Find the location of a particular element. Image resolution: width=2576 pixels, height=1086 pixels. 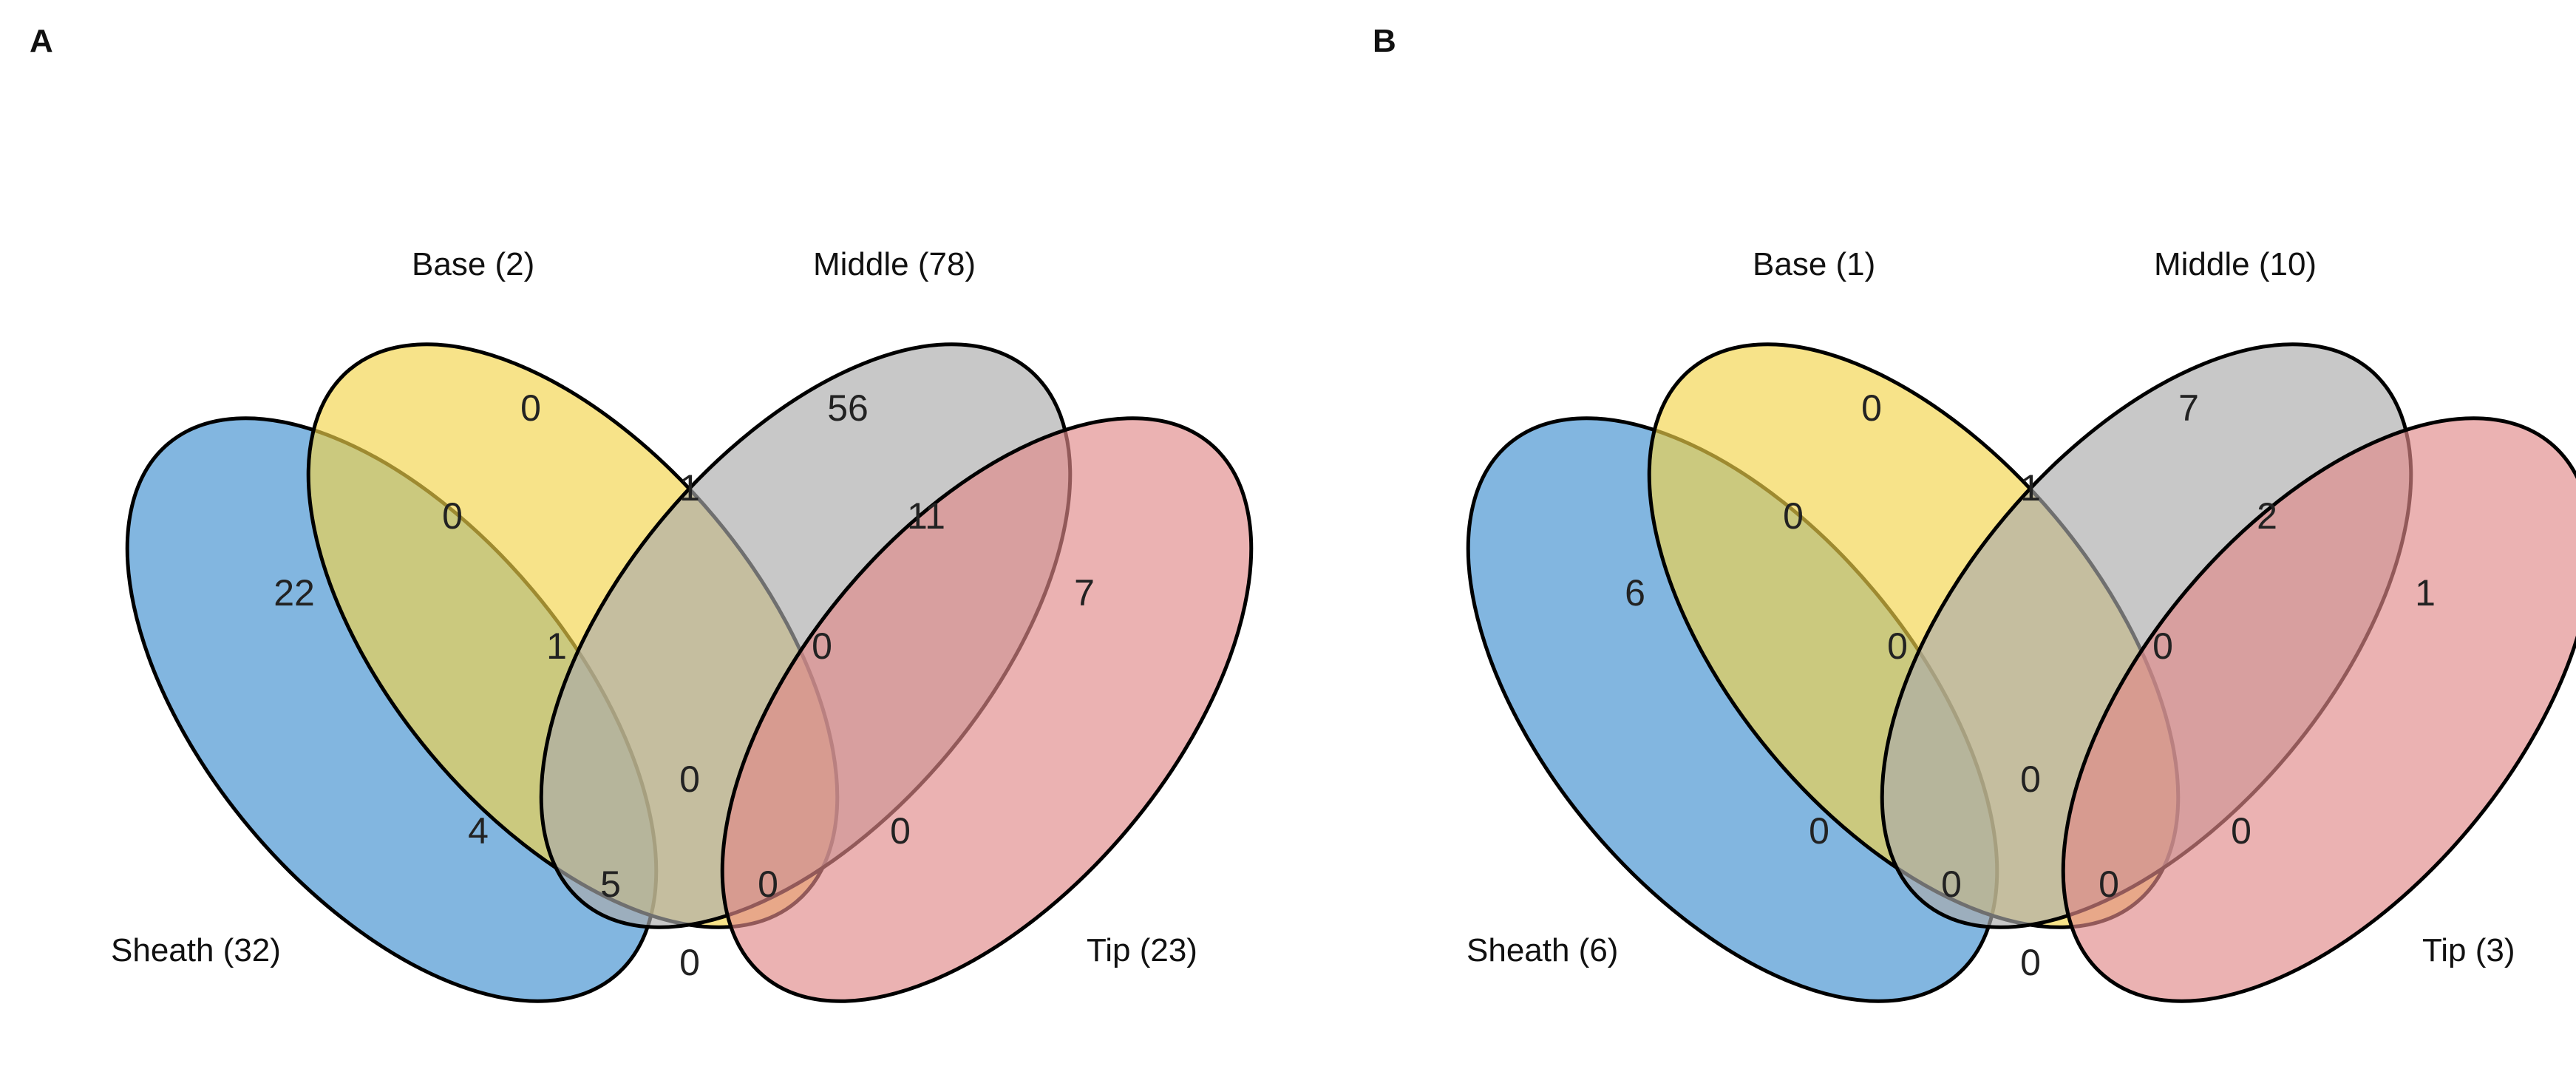

count-tip-only: 7 is located at coordinates (1084, 593).